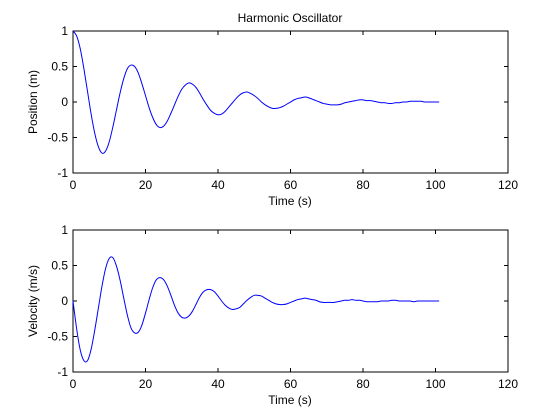 The height and width of the screenshot is (420, 560). What do you see at coordinates (62, 173) in the screenshot?
I see `position-y-tick-label: -1` at bounding box center [62, 173].